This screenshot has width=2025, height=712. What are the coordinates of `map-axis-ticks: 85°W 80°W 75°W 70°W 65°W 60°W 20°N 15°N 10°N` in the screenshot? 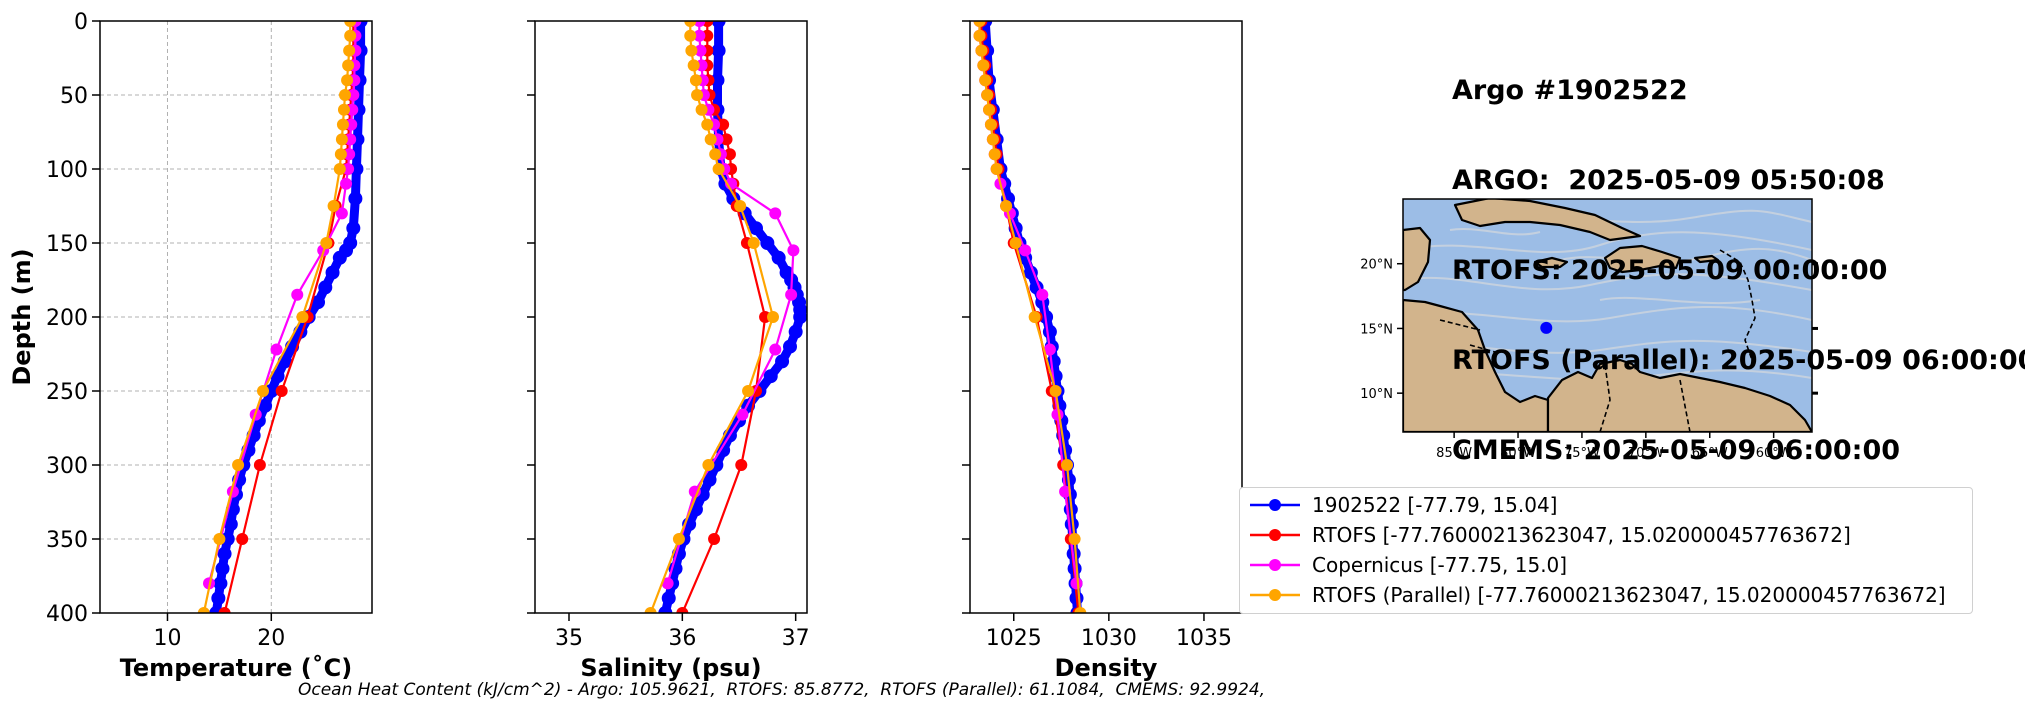 It's located at (1589, 359).